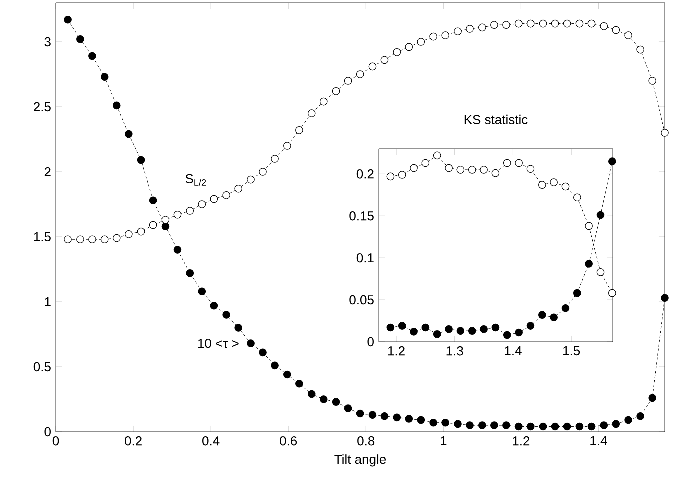  I want to click on x-tick-label: 0.6, so click(289, 441).